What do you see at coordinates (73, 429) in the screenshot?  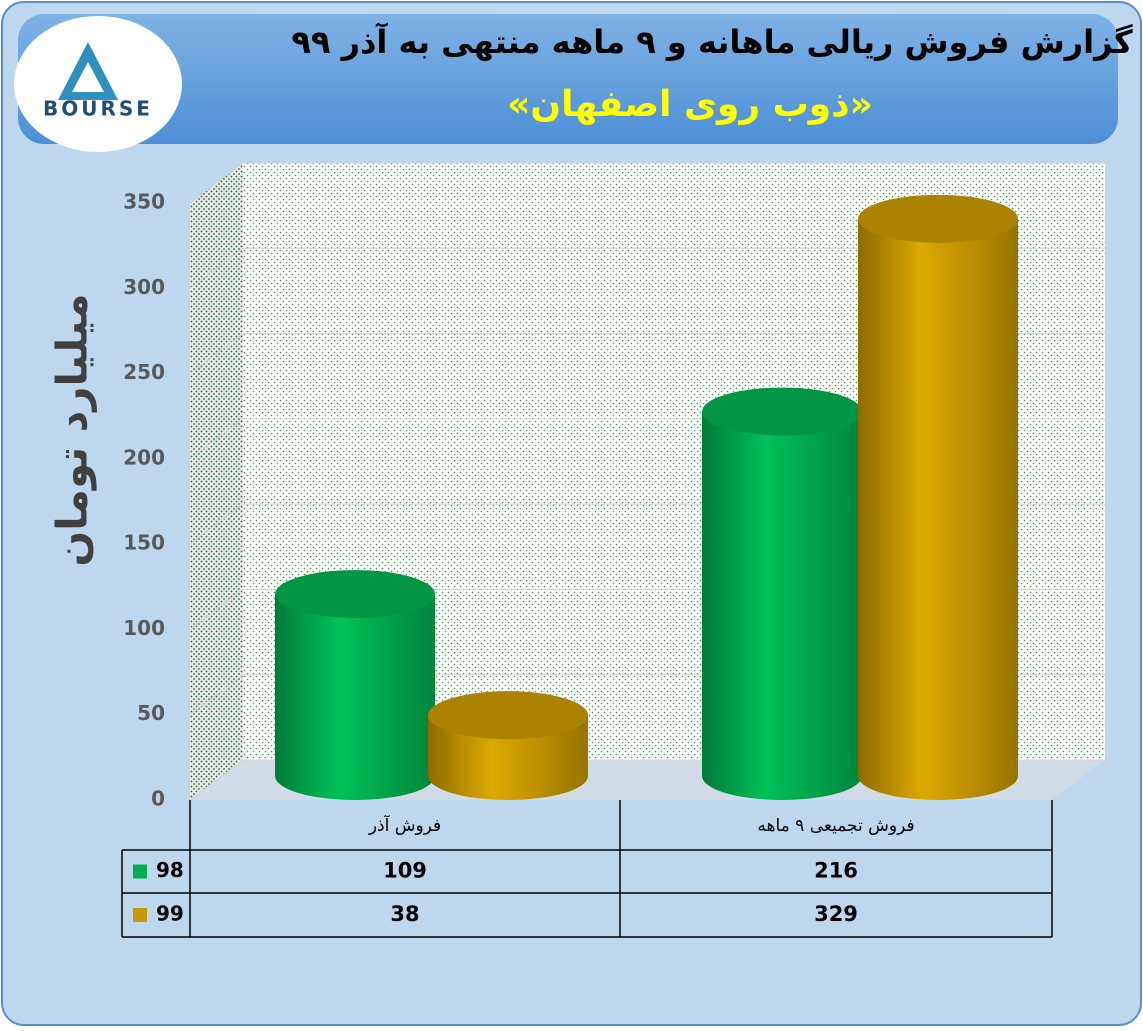 I see `y-axis-label: میلیارد تومان` at bounding box center [73, 429].